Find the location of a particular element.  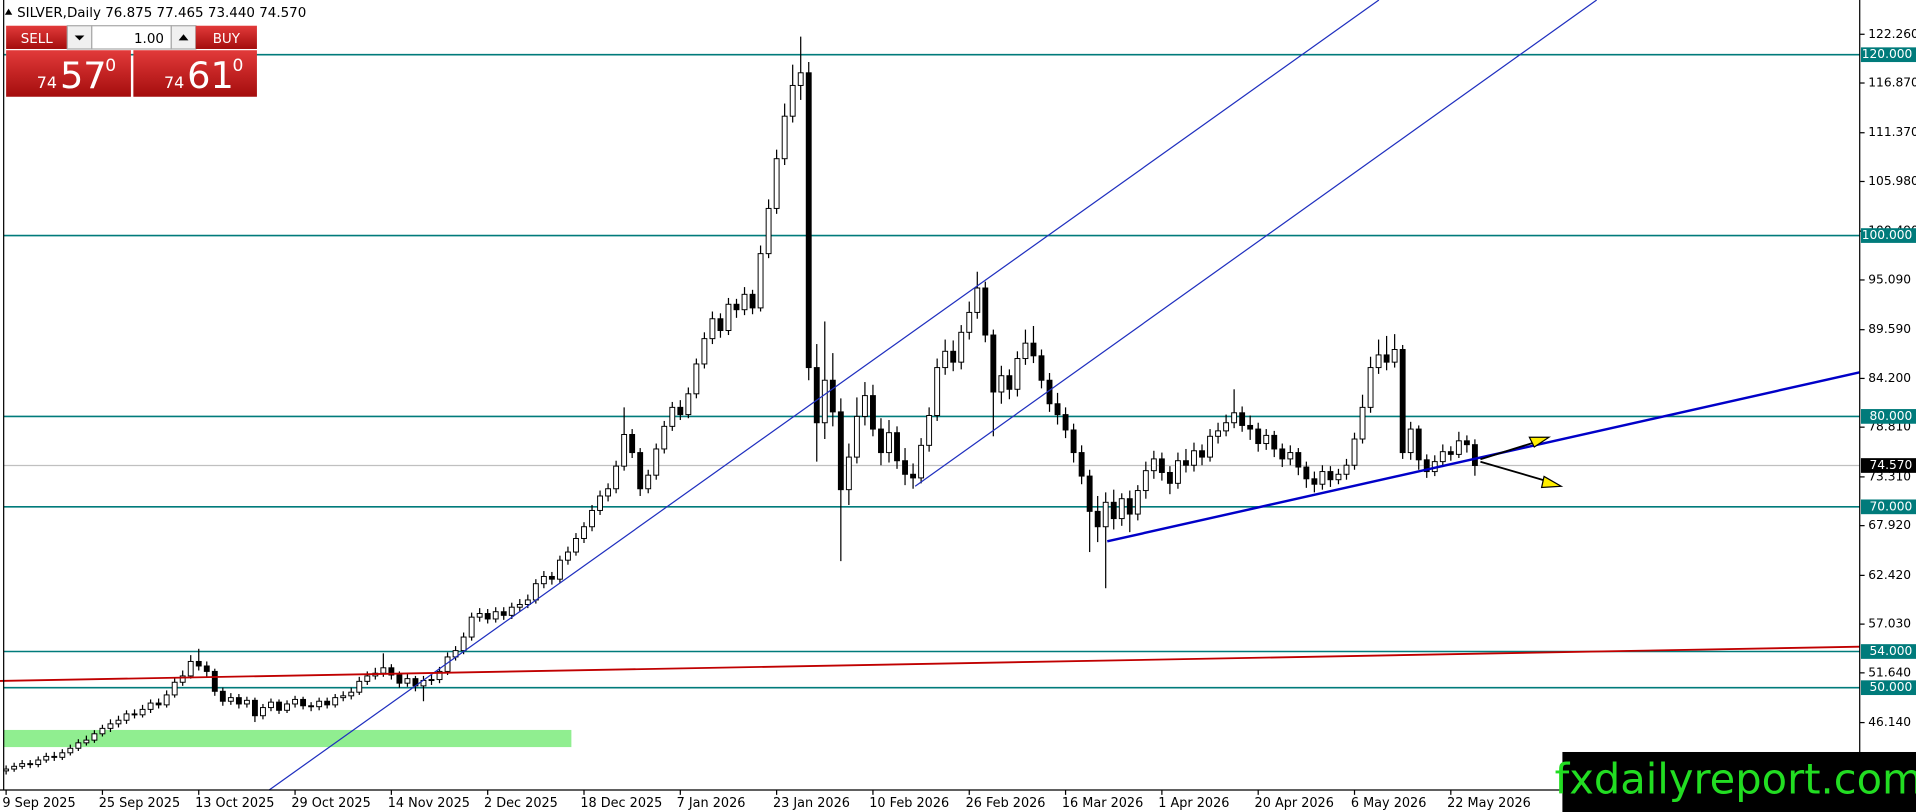

y-tick-label: 46.140 is located at coordinates (1889, 722).